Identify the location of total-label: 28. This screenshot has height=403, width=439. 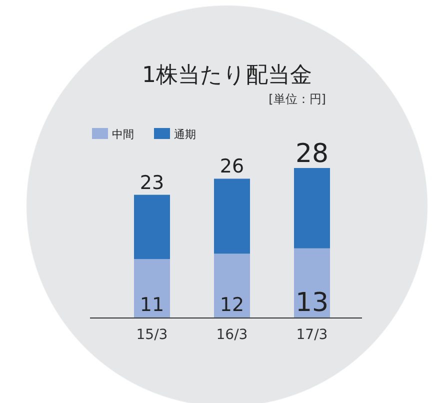
(312, 154).